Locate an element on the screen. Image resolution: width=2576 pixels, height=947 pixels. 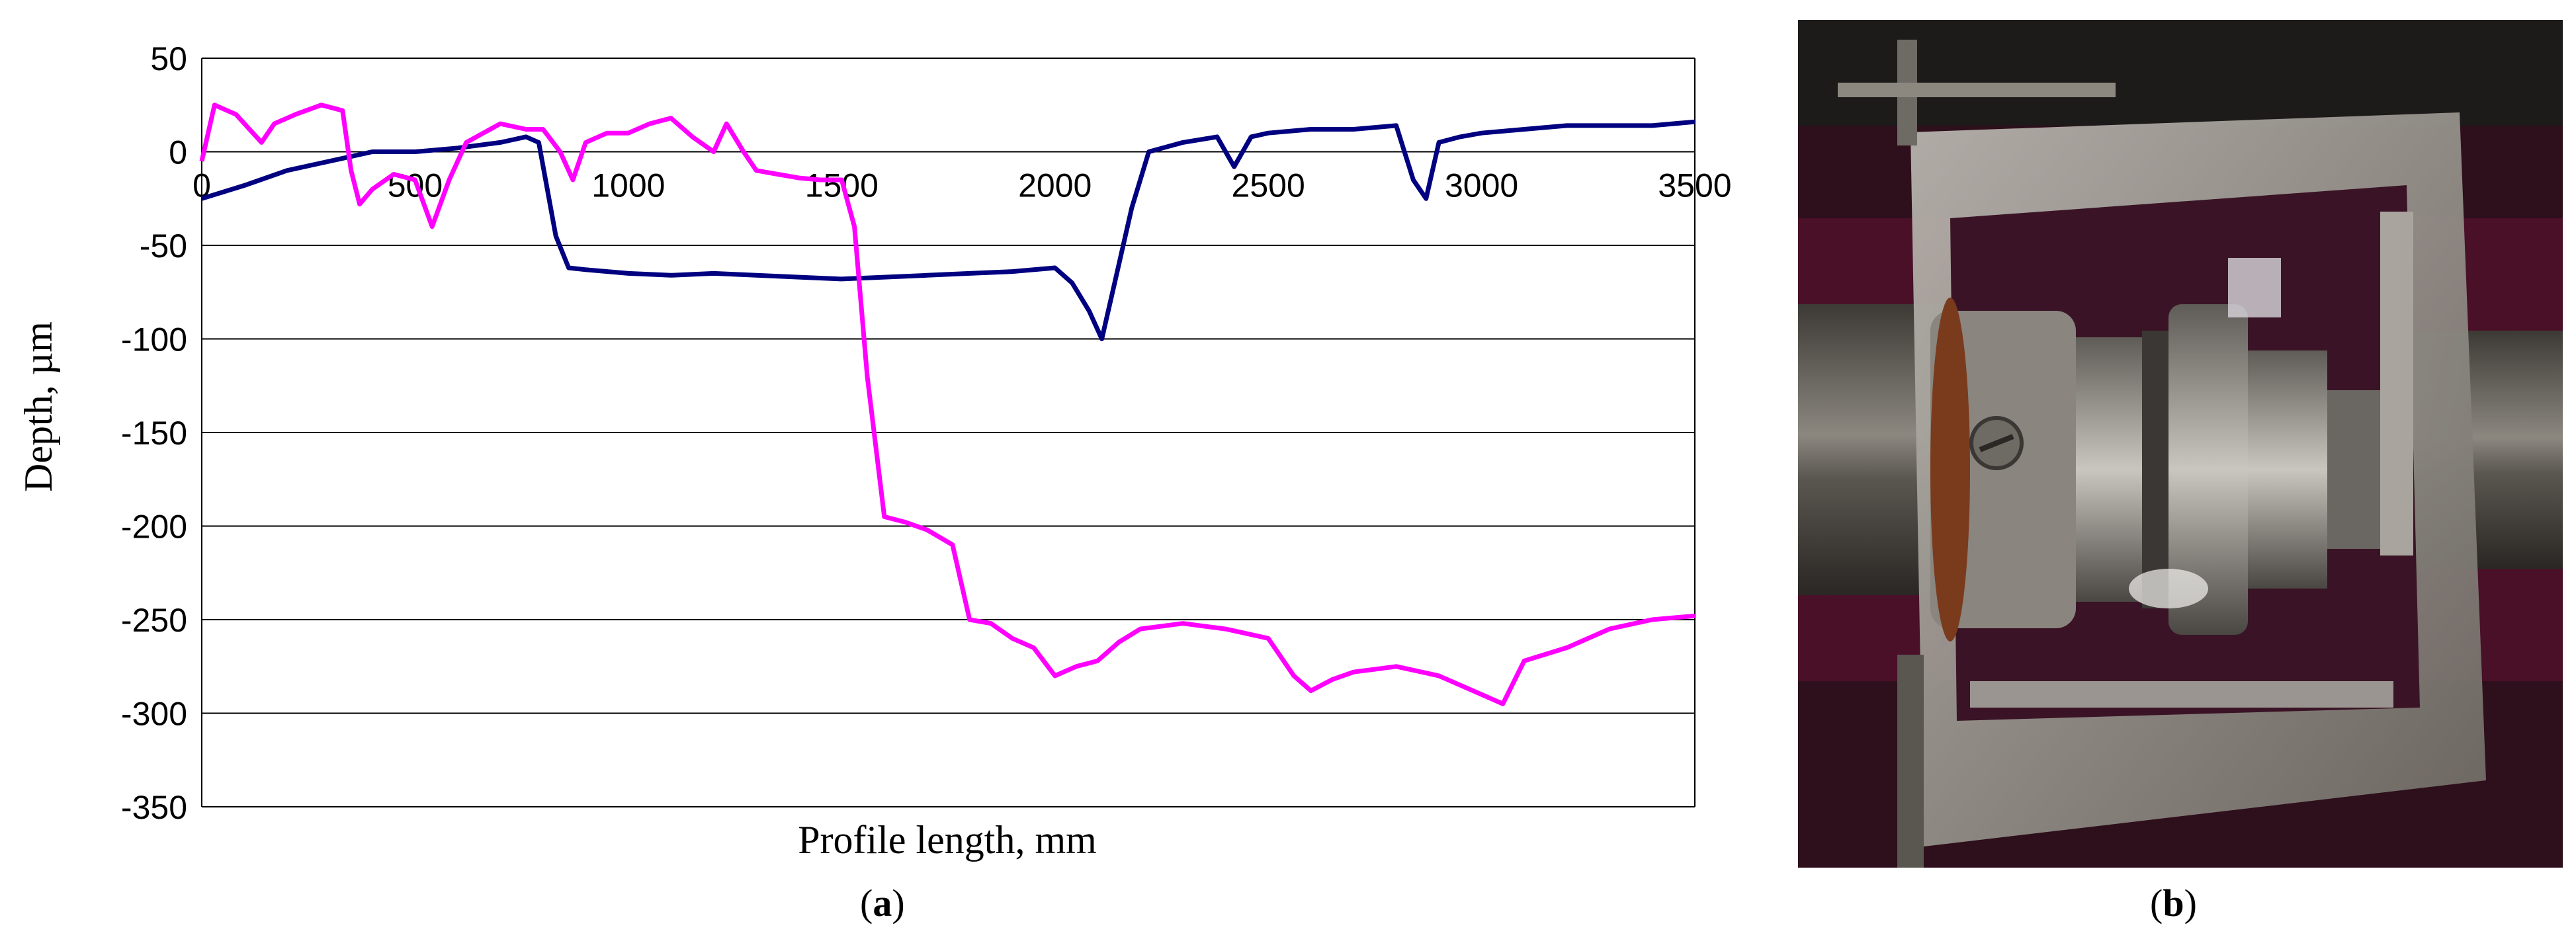
y-tick-label: -250 is located at coordinates (154, 620).